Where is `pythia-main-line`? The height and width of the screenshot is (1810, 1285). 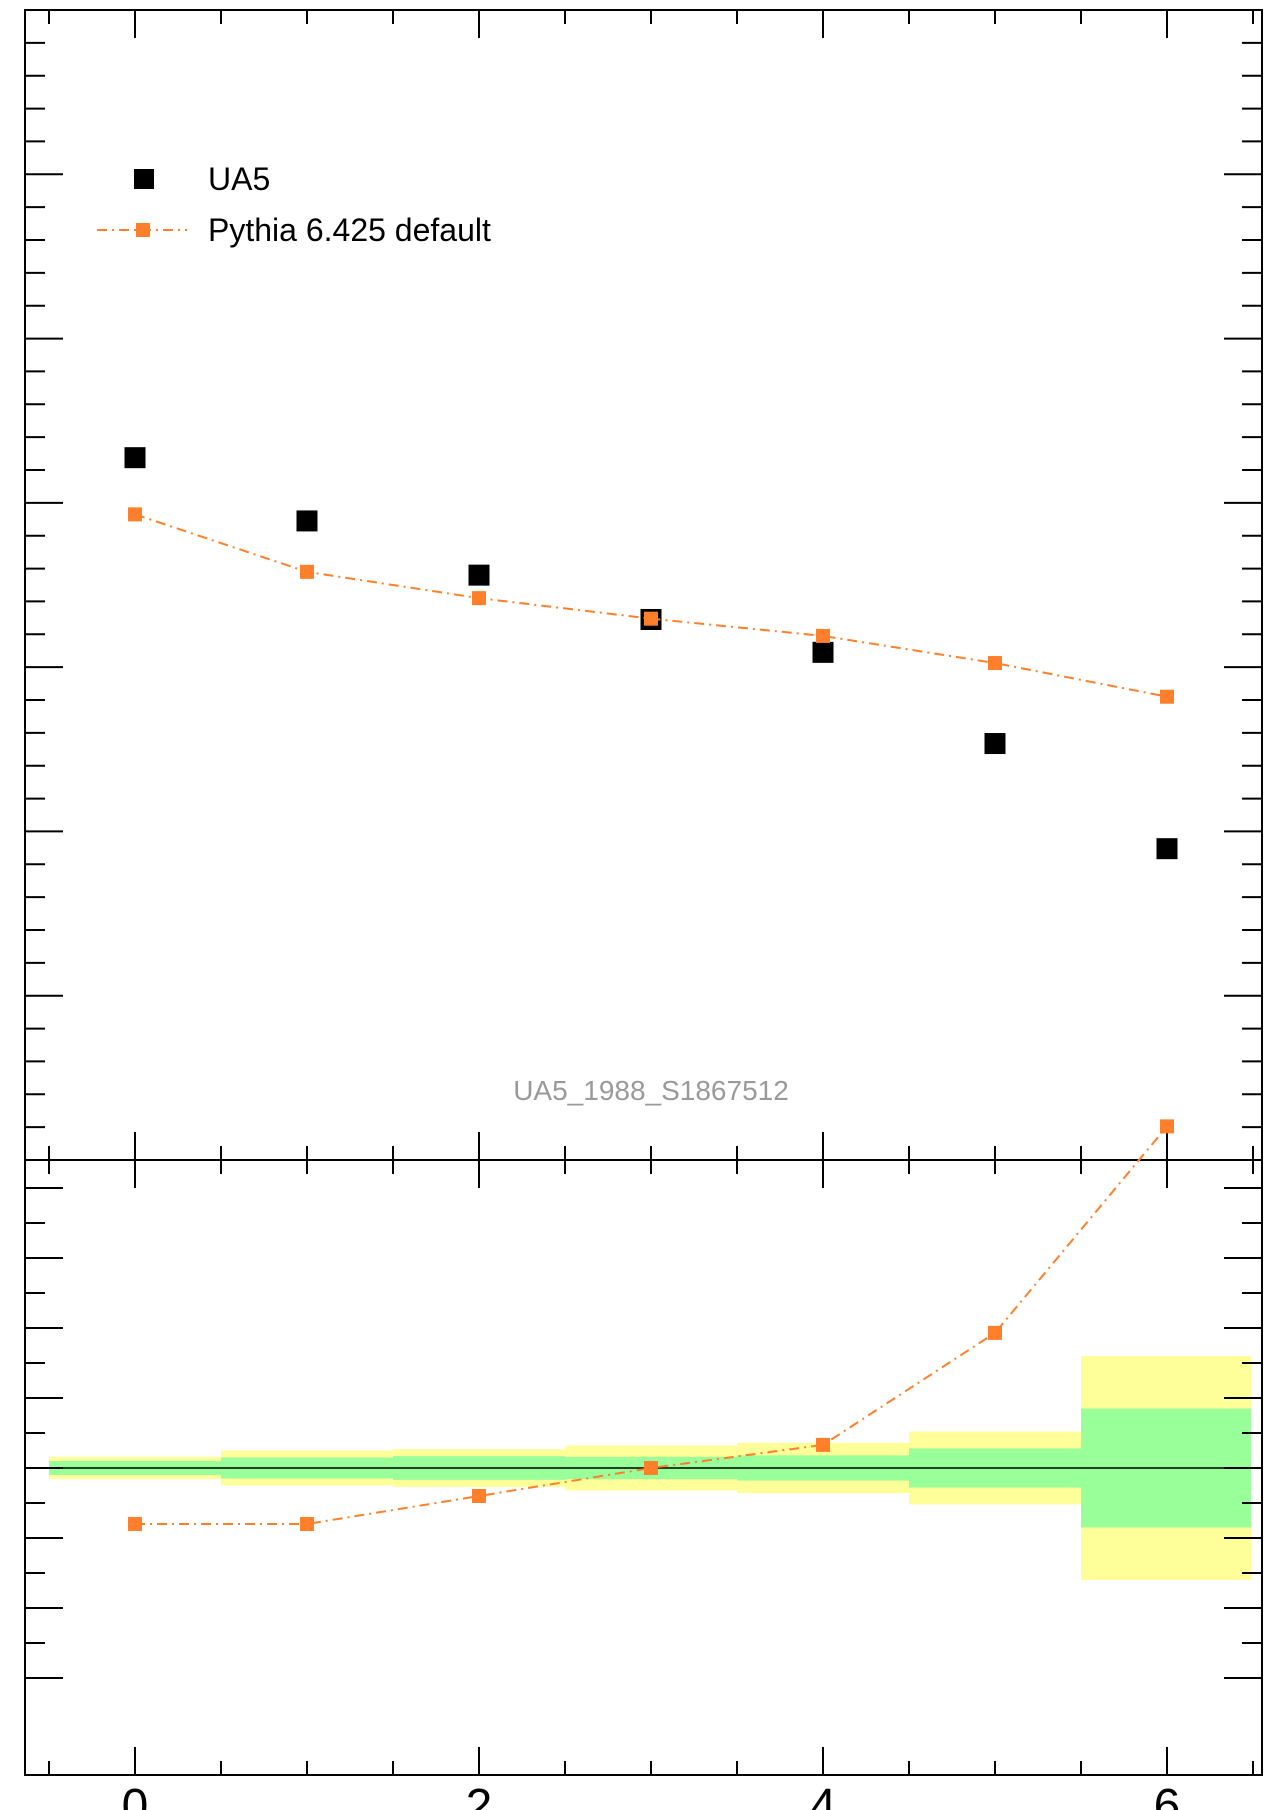 pythia-main-line is located at coordinates (651, 605).